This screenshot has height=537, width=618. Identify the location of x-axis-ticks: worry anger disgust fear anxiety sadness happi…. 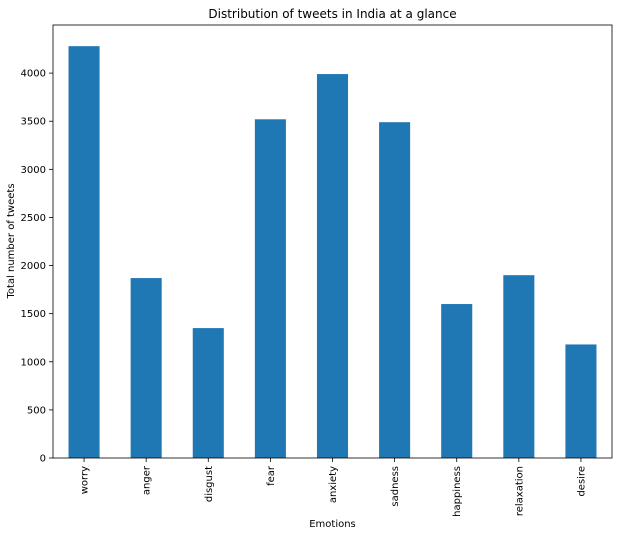
(333, 487).